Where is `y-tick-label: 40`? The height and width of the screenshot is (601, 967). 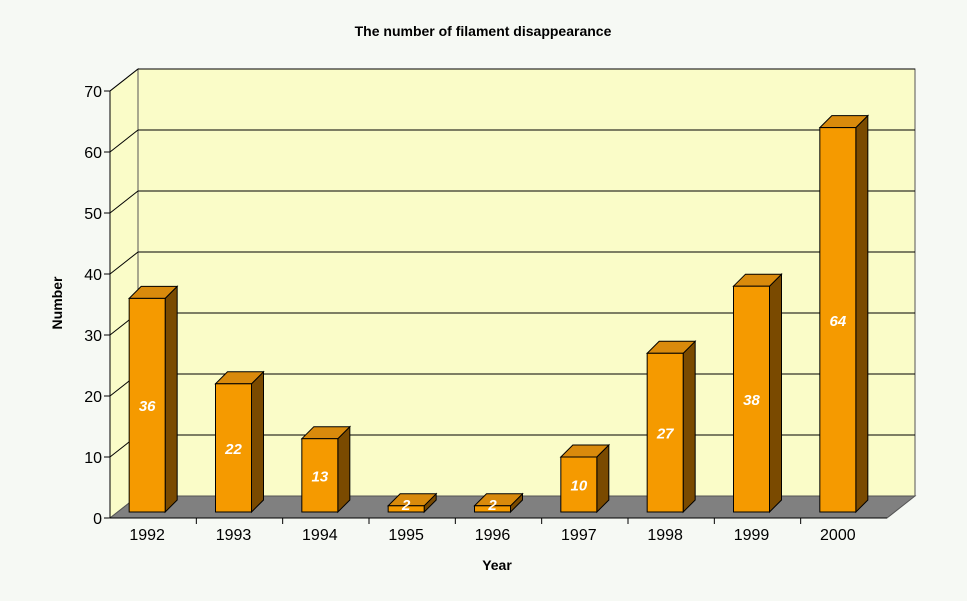
y-tick-label: 40 is located at coordinates (93, 275).